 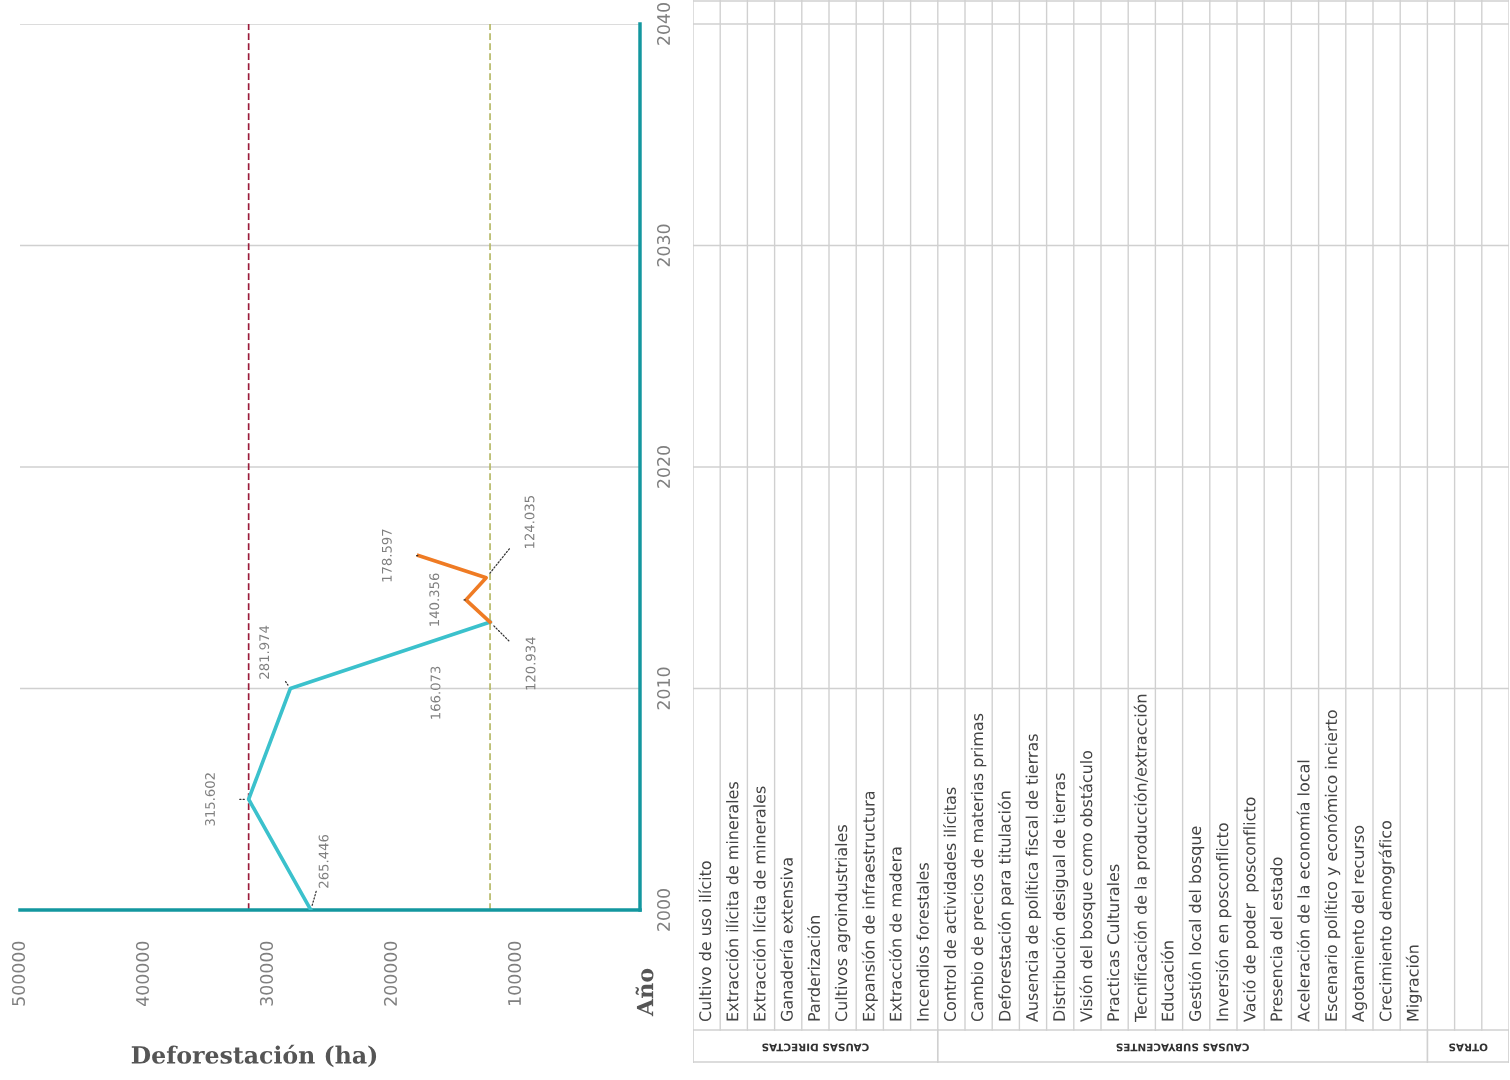 I want to click on annotation: 166.073, so click(x=435, y=692).